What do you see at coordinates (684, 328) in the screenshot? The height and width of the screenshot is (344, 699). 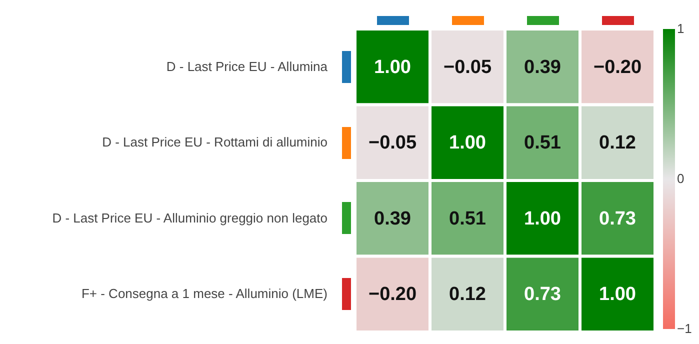 I see `color-bar-label: −1` at bounding box center [684, 328].